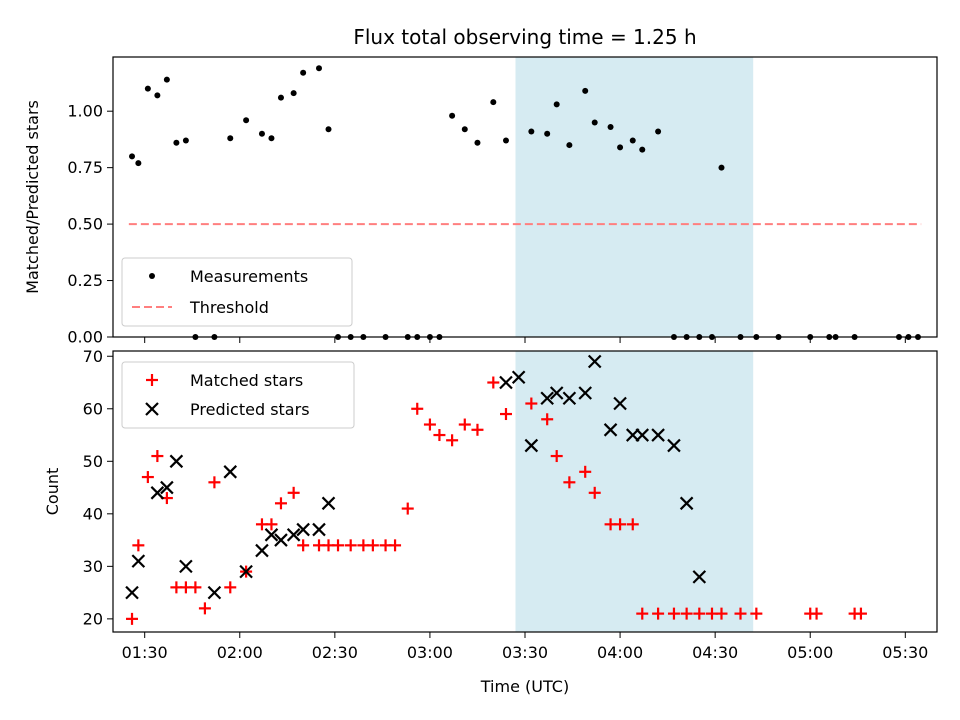  What do you see at coordinates (52, 492) in the screenshot?
I see `count-y-axis-label: Count` at bounding box center [52, 492].